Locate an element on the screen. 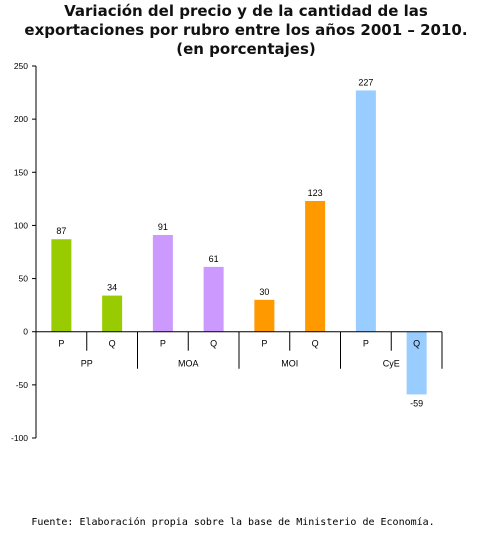  y-tick-label: -100 is located at coordinates (19, 438).